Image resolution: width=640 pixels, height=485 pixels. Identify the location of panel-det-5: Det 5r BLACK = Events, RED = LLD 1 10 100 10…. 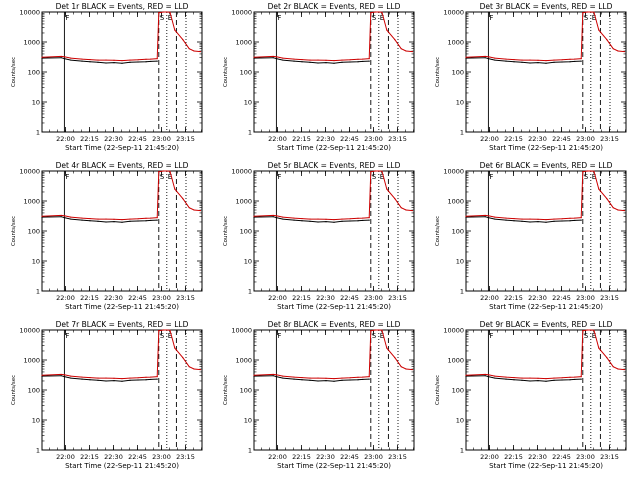
(319, 236).